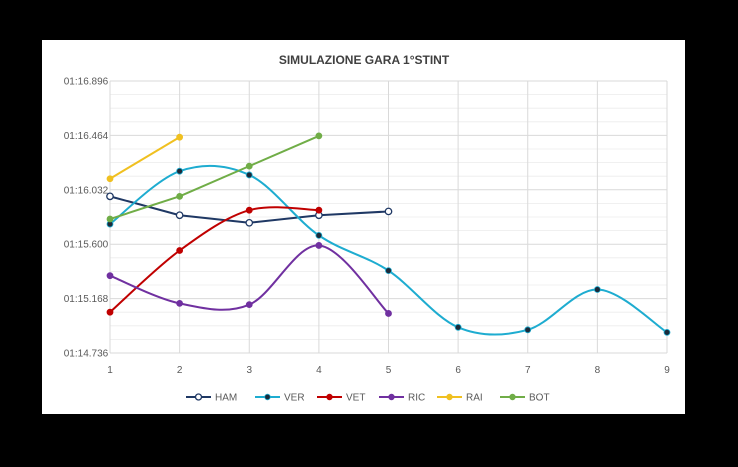  I want to click on legend-item-ver: VER, so click(280, 398).